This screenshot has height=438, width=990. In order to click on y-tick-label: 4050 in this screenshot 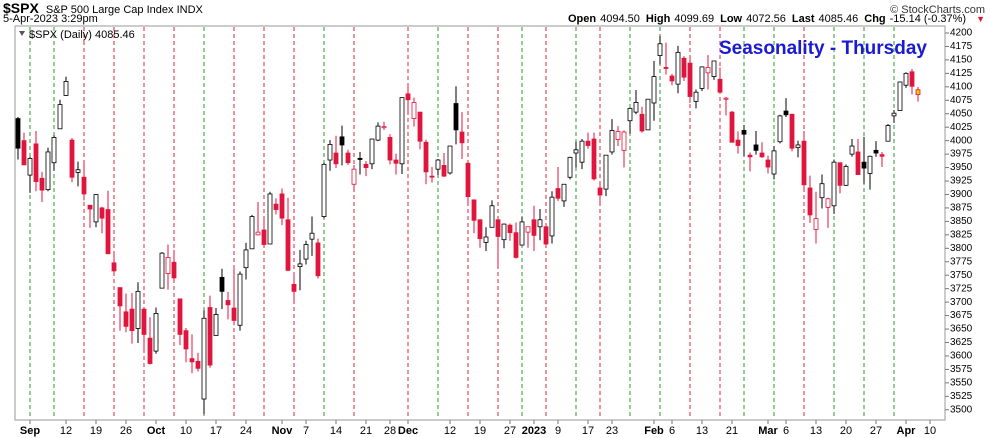, I will do `click(961, 113)`.